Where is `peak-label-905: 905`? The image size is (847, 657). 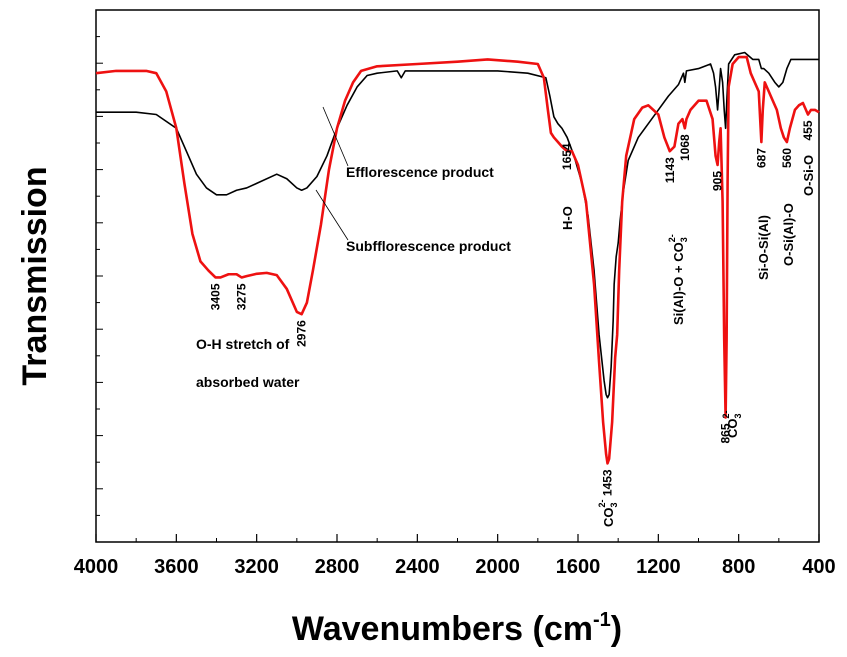 peak-label-905: 905 is located at coordinates (718, 181).